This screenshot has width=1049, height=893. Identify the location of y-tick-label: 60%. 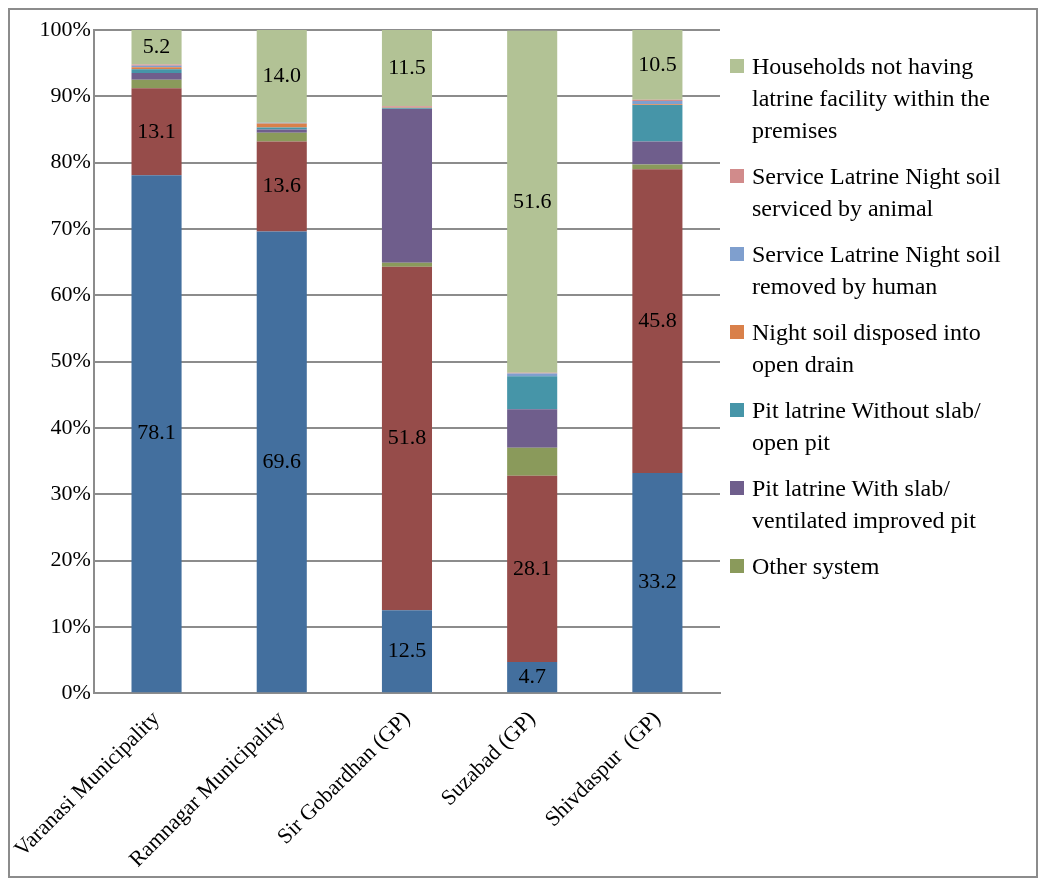
(70, 294).